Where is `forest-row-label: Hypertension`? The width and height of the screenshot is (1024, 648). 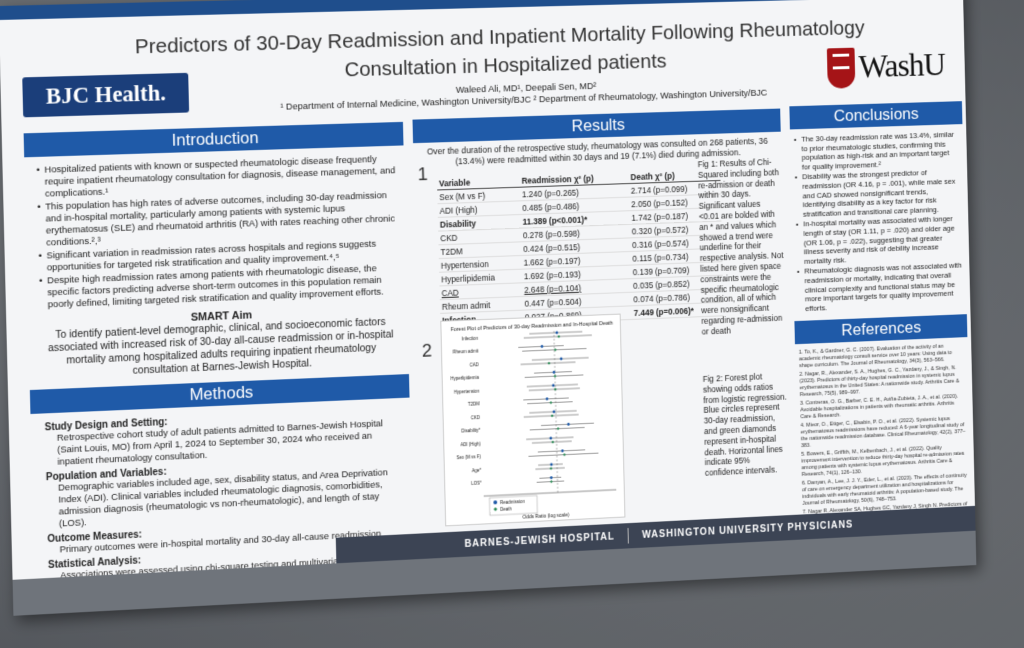
forest-row-label: Hypertension is located at coordinates (467, 392).